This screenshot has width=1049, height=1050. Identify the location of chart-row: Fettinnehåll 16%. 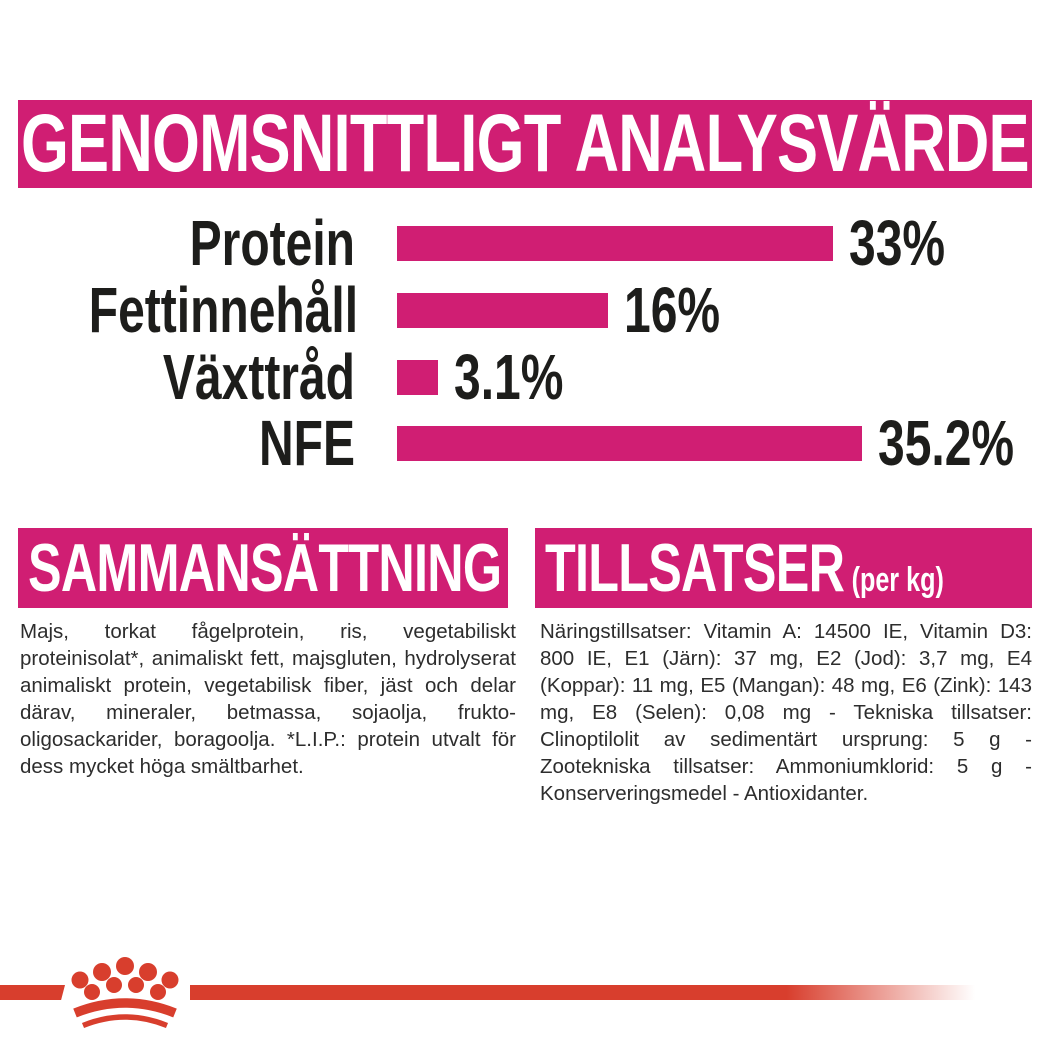
(524, 310).